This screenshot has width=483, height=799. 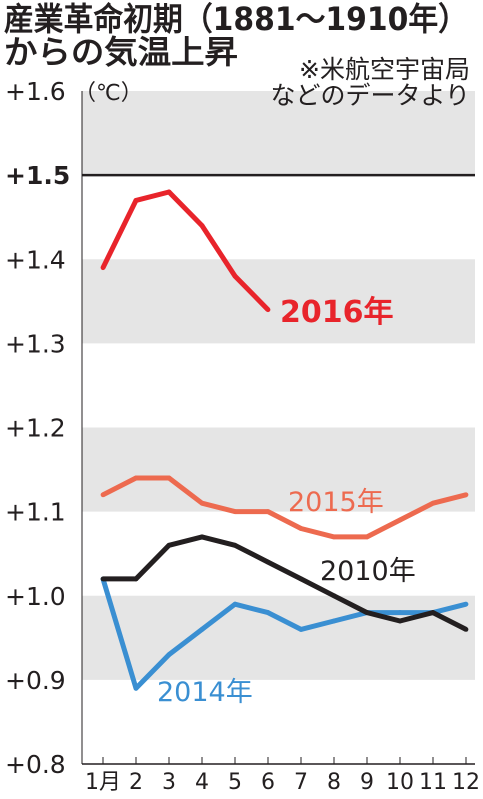 I want to click on series-line-2015, so click(x=284, y=507).